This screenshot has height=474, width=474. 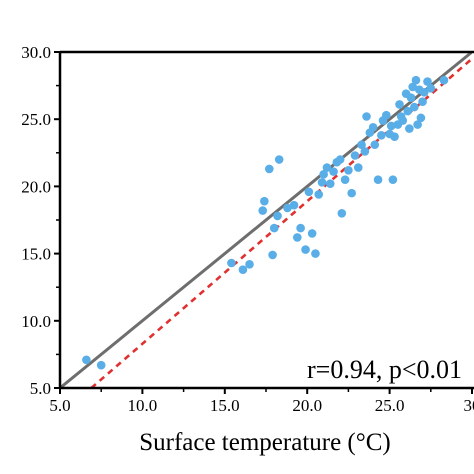 I want to click on x-tick-label: 15.0, so click(x=225, y=405).